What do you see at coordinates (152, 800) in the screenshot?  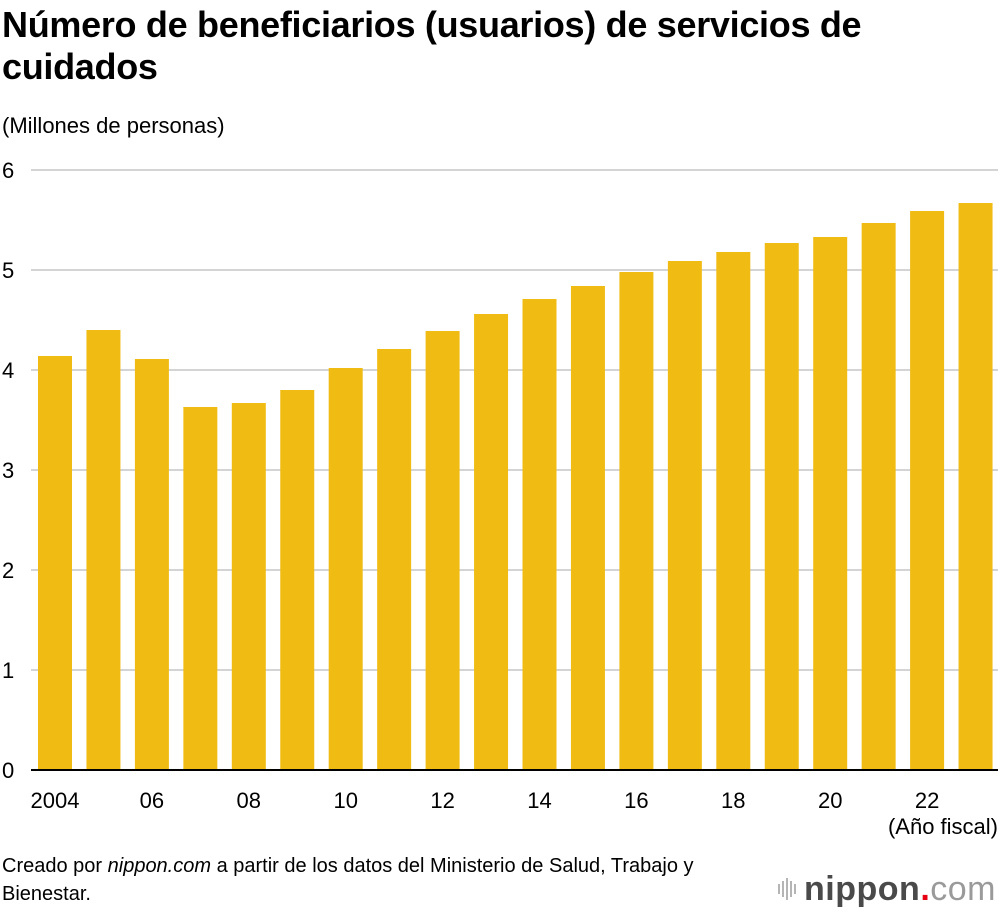 I see `x-tick-label: 06` at bounding box center [152, 800].